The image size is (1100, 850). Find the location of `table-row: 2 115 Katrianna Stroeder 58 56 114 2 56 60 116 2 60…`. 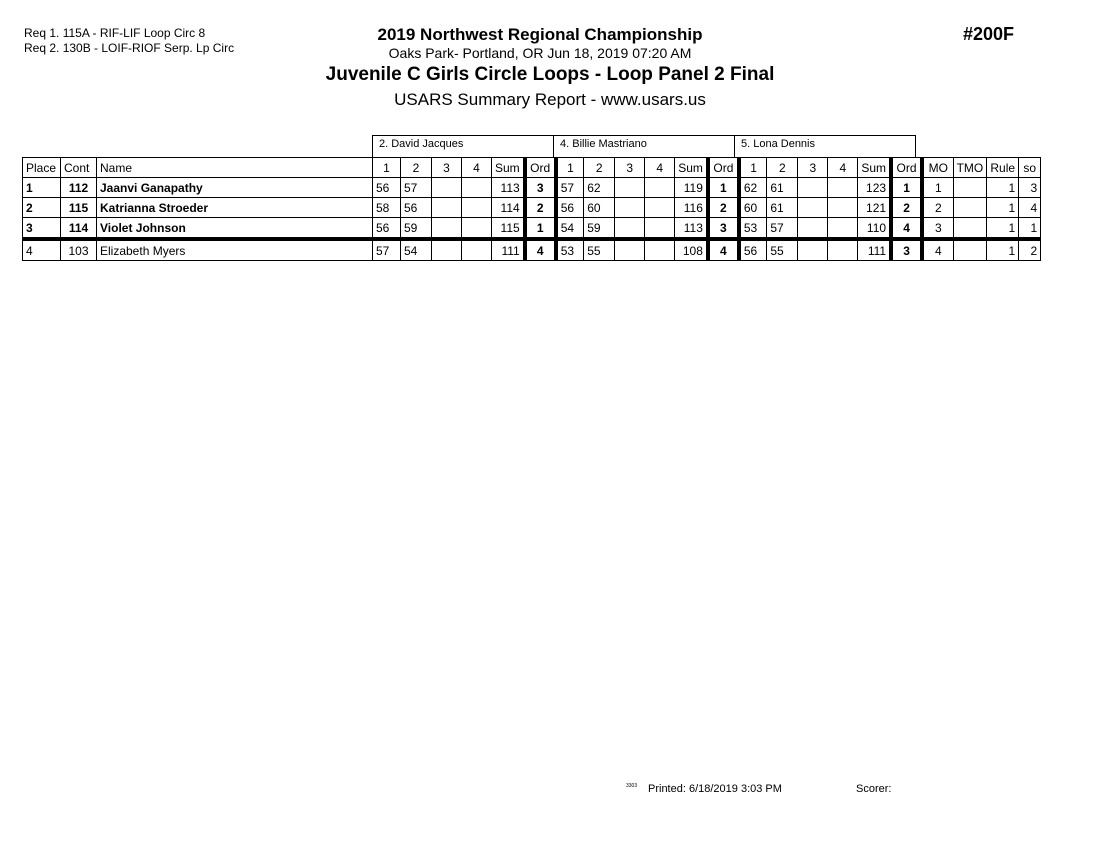

table-row: 2 115 Katrianna Stroeder 58 56 114 2 56 60 116 2 60… is located at coordinates (532, 207).